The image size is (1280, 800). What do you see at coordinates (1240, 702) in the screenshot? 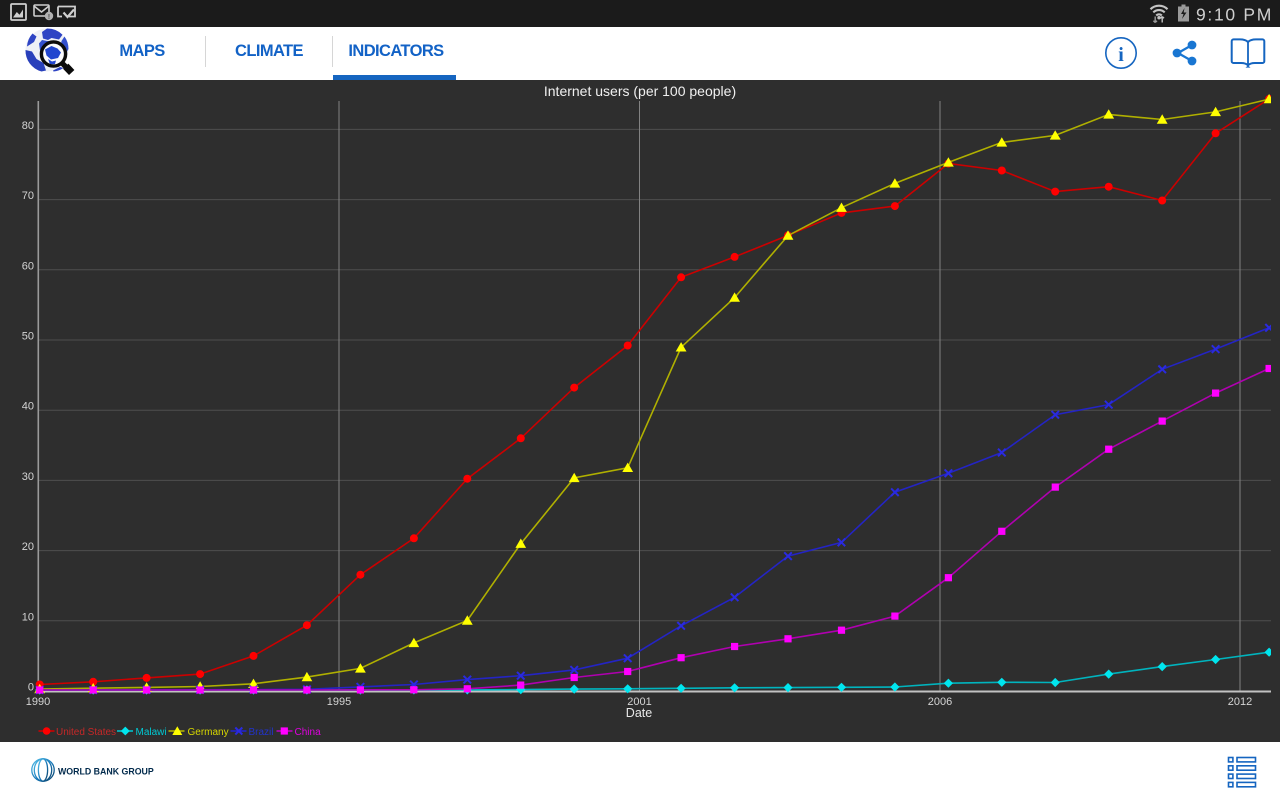
I see `svg-text: 2012` at bounding box center [1240, 702].